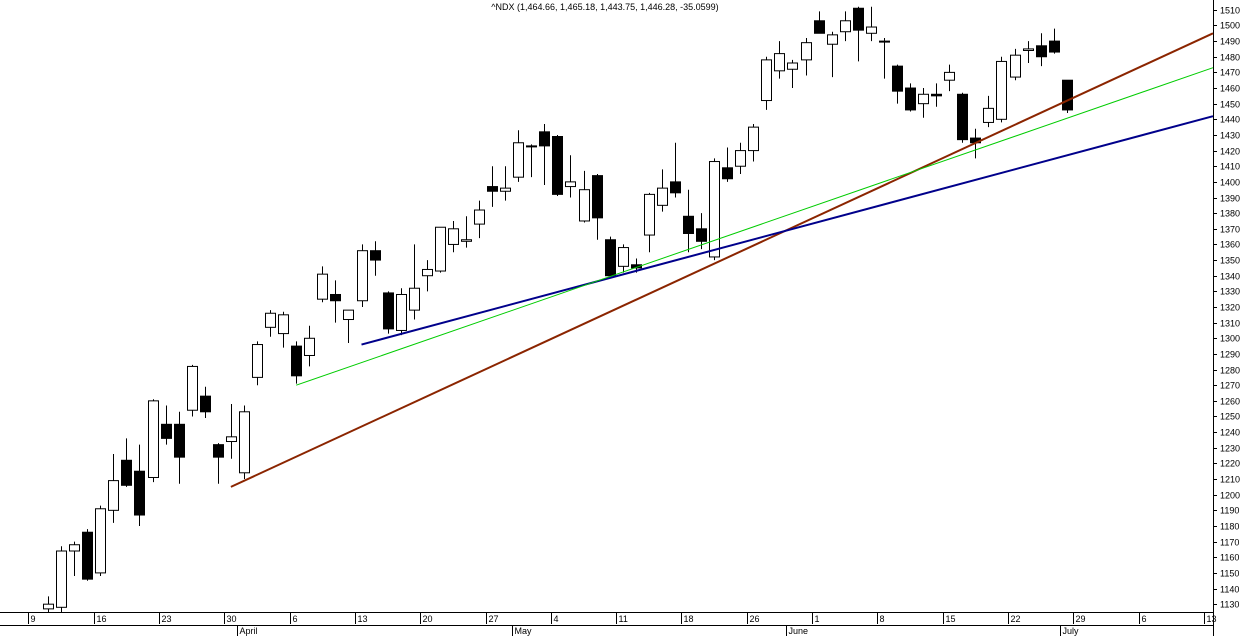 The image size is (1250, 636). Describe the element at coordinates (1229, 574) in the screenshot. I see `y-tick-label: 1150` at that location.